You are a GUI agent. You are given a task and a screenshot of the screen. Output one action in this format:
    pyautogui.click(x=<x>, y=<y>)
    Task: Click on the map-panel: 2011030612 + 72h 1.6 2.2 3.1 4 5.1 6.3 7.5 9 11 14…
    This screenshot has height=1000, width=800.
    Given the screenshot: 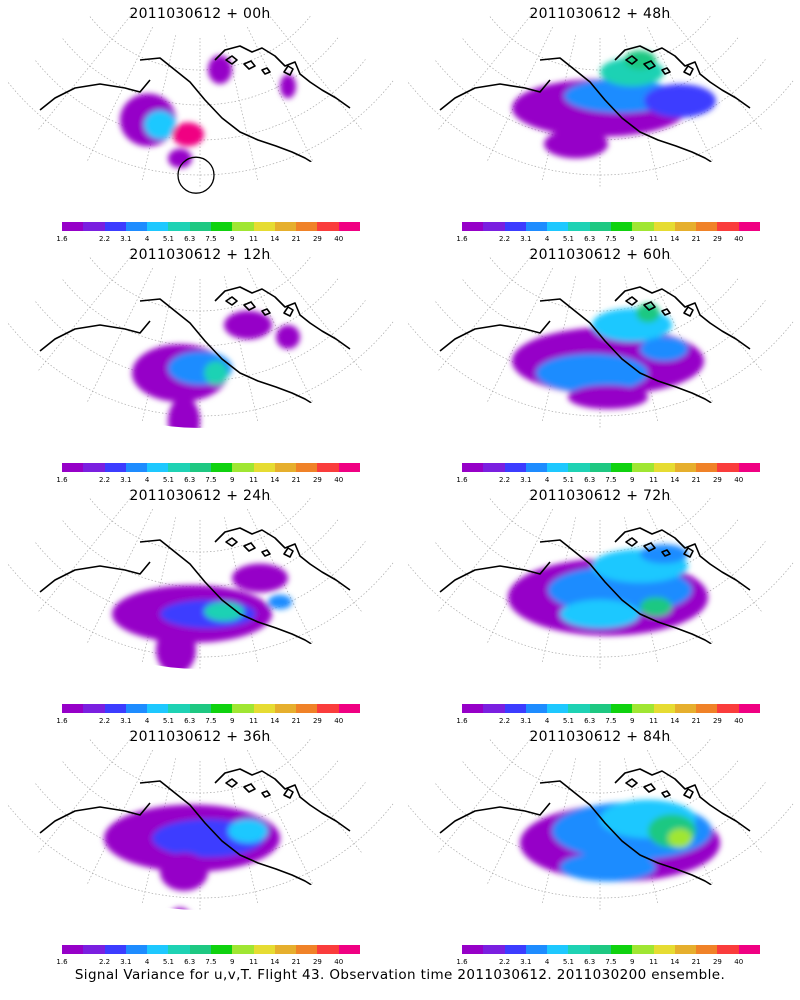 What is the action you would take?
    pyautogui.click(x=600, y=603)
    